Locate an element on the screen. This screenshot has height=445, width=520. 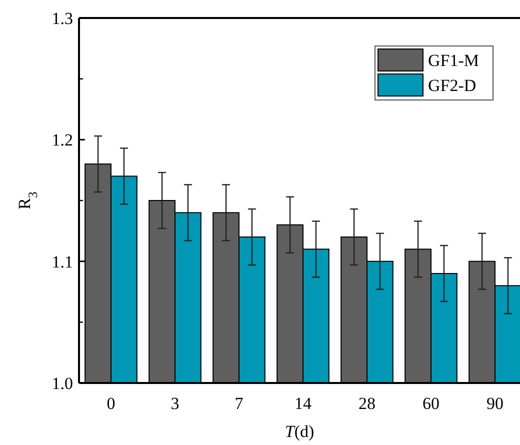
x-axis-title: T(d) is located at coordinates (299, 431).